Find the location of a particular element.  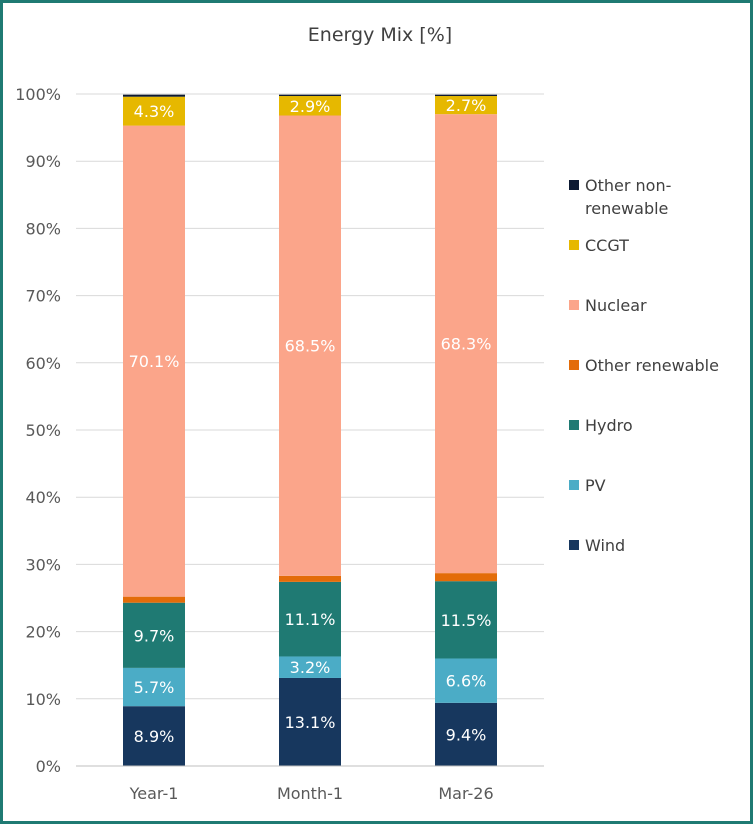

bar-stack-year-1: 8.9% 5.7% 9.7% 70.1% 4.3% is located at coordinates (154, 430).